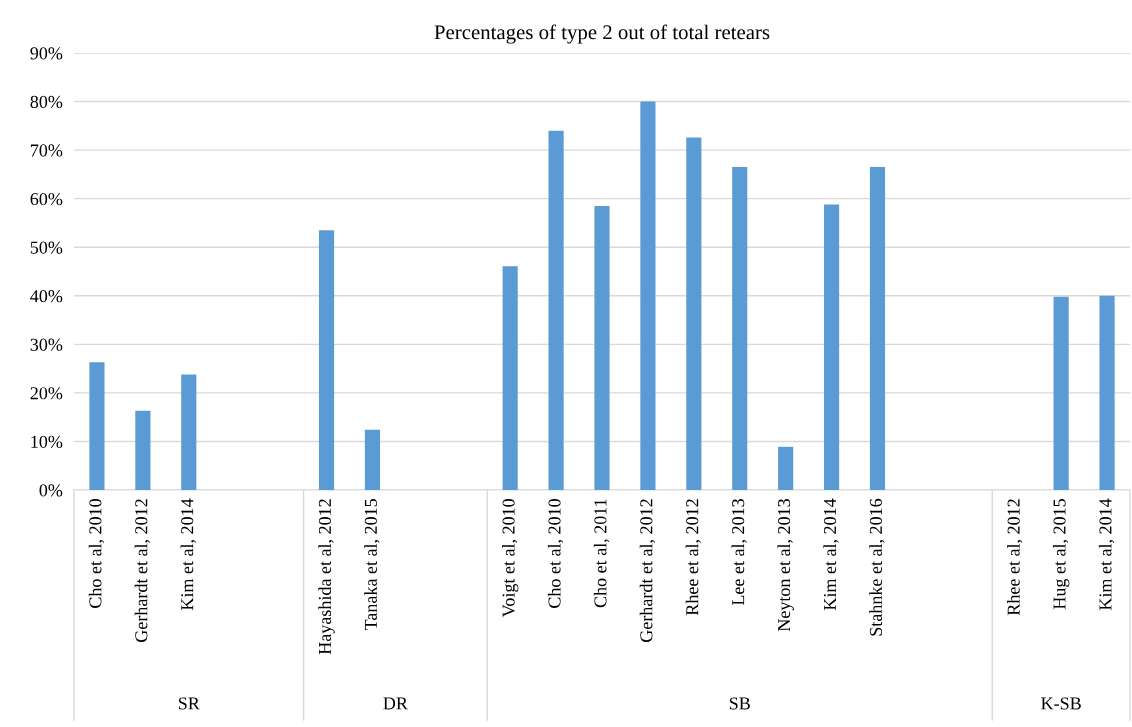 Image resolution: width=1132 pixels, height=727 pixels. Describe the element at coordinates (395, 703) in the screenshot. I see `text: DR` at that location.